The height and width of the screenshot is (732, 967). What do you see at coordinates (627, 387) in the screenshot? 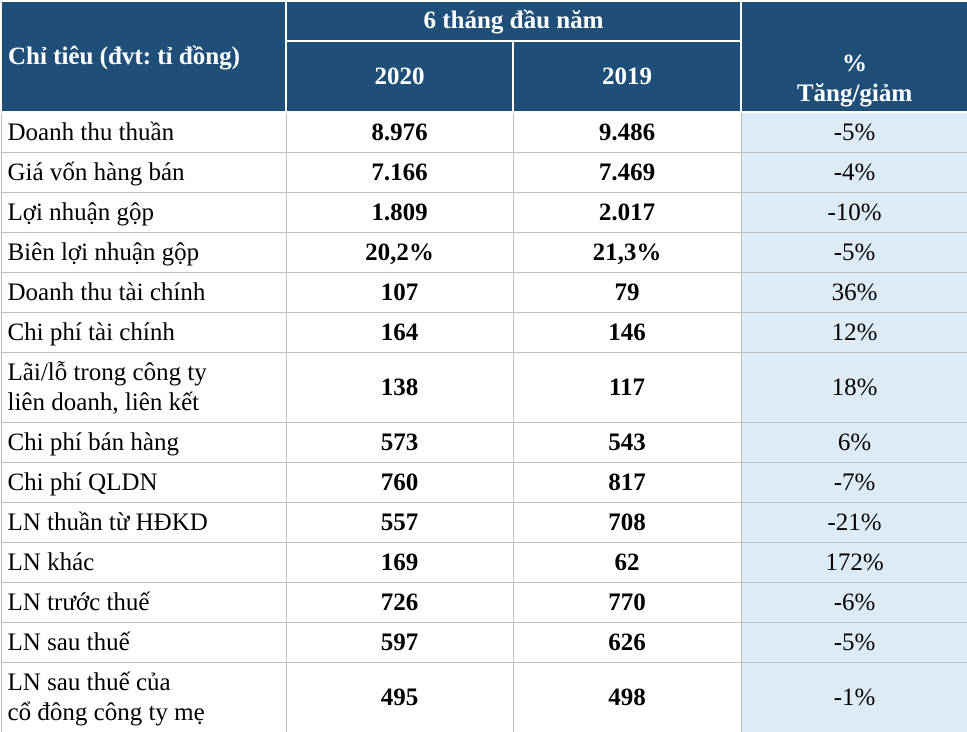
I see `cell: 117` at bounding box center [627, 387].